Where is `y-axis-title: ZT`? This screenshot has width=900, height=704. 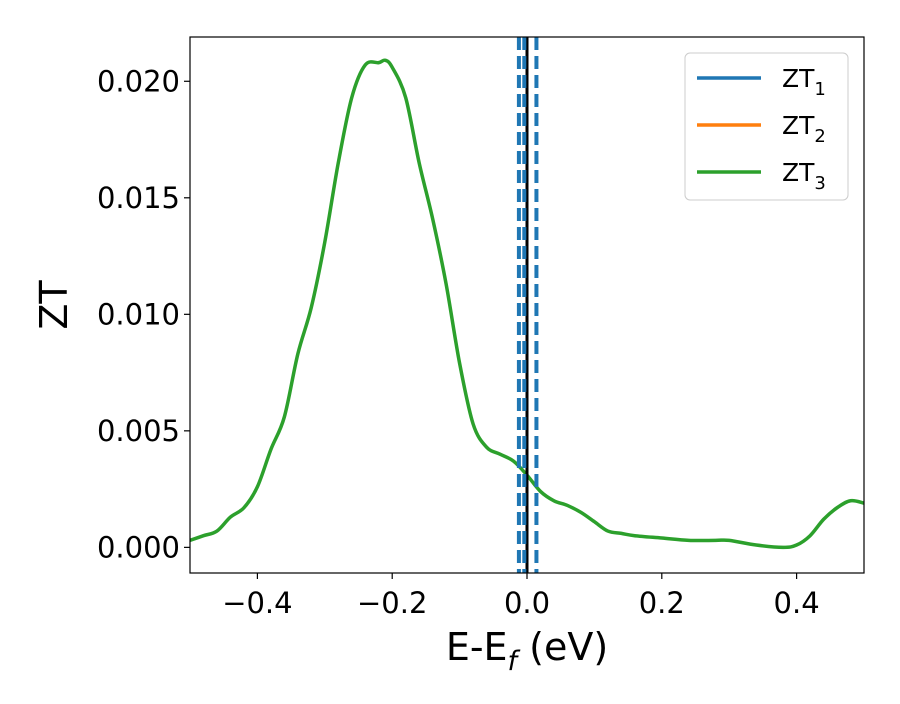
y-axis-title: ZT is located at coordinates (54, 305).